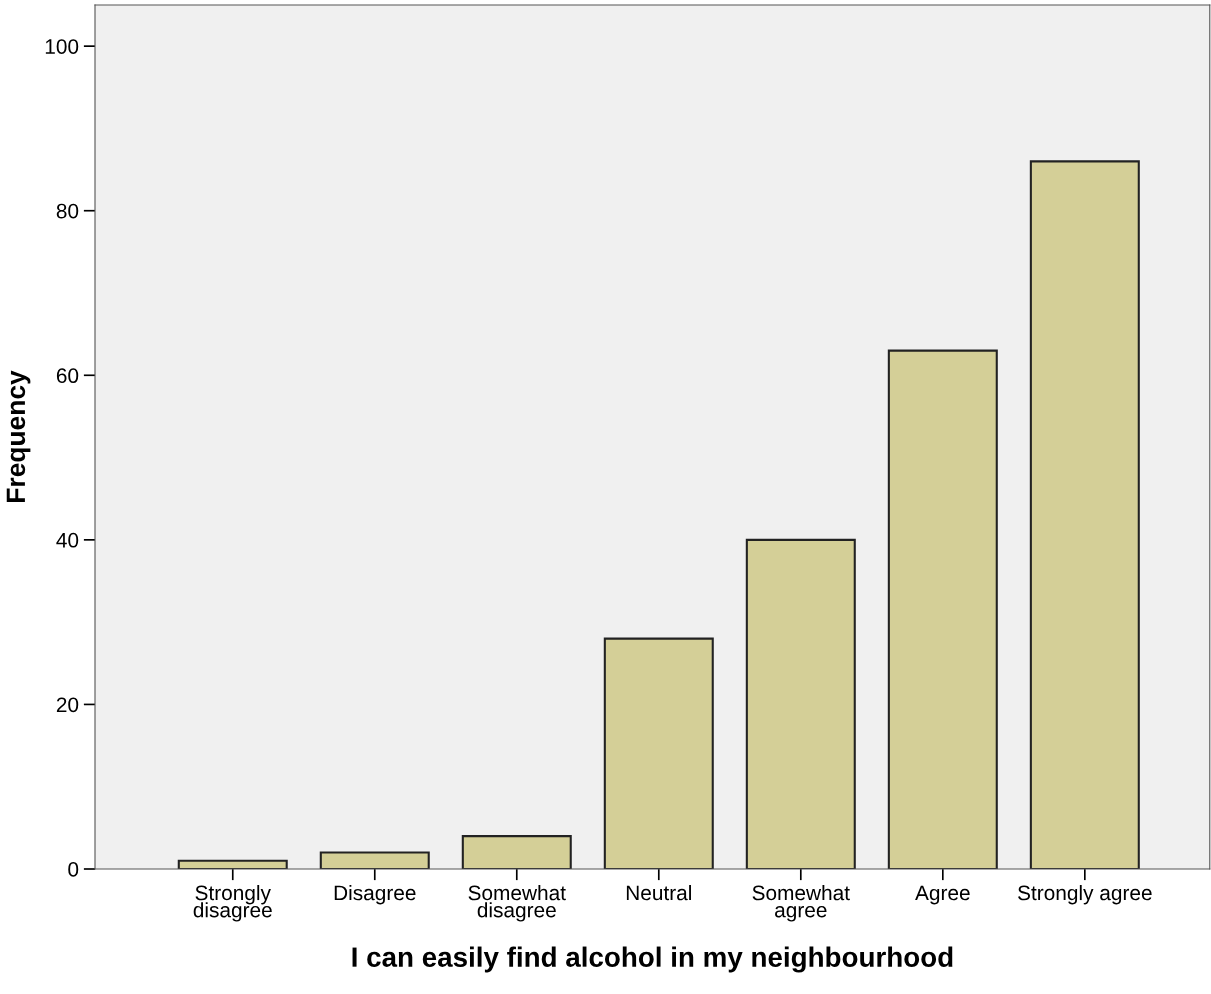 This screenshot has height=994, width=1211. Describe the element at coordinates (232, 903) in the screenshot. I see `x-tick-label: Strongly disagree` at that location.